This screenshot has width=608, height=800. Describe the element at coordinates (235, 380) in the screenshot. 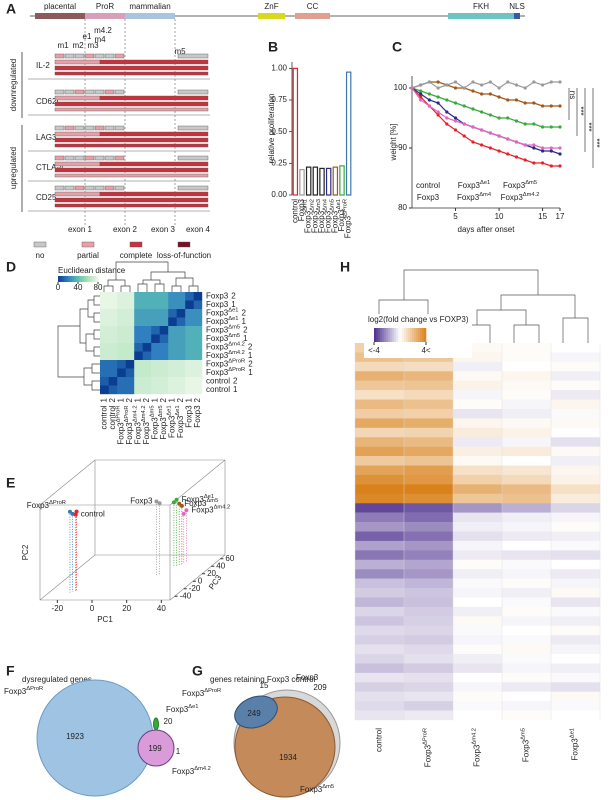

I see `row-label-part: 2` at that location.